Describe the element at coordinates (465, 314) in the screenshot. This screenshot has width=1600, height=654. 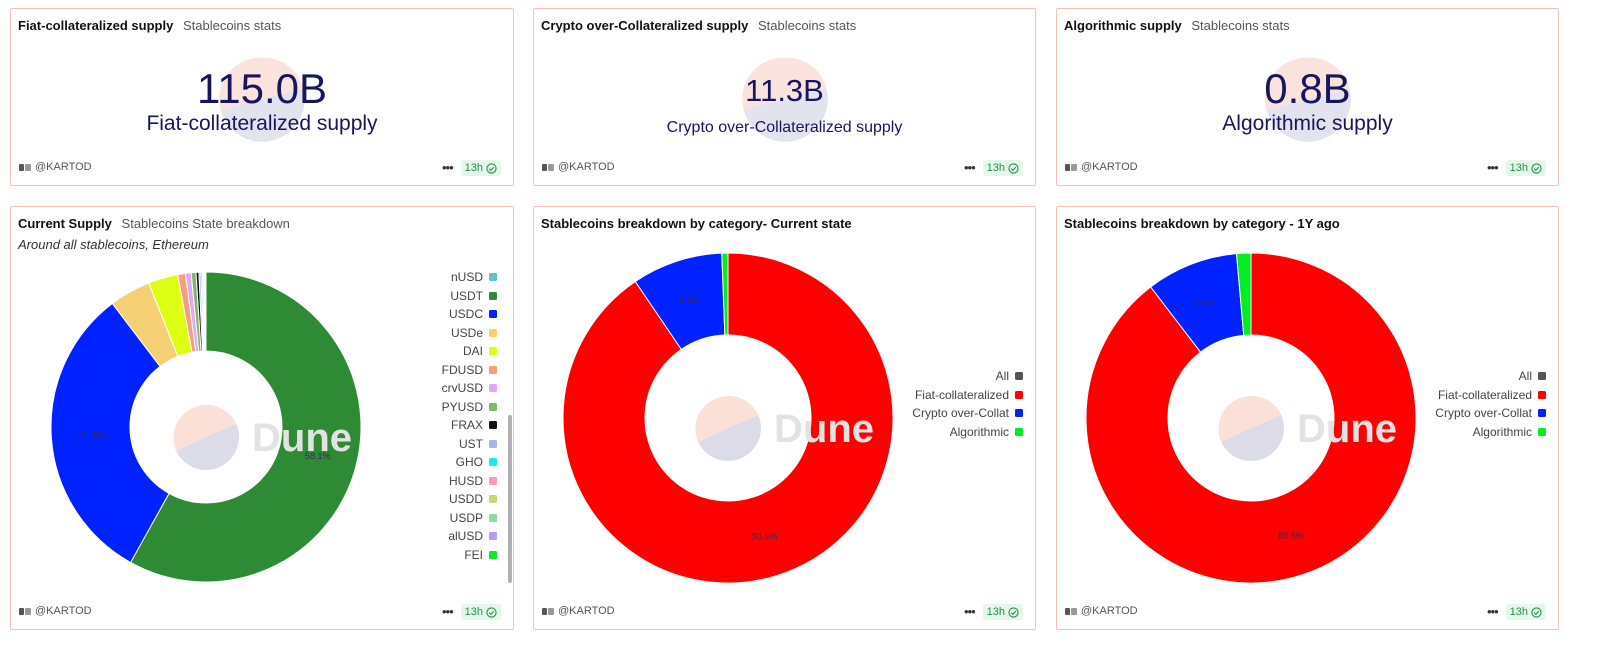
I see `legend-label: USDC` at that location.